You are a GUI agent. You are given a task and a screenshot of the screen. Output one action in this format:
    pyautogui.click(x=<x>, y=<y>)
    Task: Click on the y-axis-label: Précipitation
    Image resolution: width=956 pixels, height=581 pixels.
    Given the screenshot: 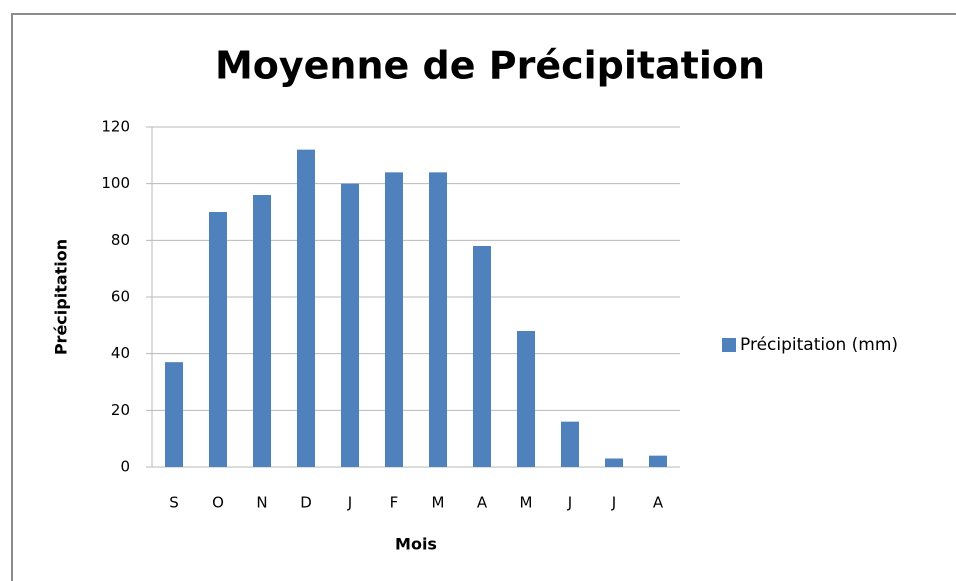 What is the action you would take?
    pyautogui.click(x=61, y=297)
    